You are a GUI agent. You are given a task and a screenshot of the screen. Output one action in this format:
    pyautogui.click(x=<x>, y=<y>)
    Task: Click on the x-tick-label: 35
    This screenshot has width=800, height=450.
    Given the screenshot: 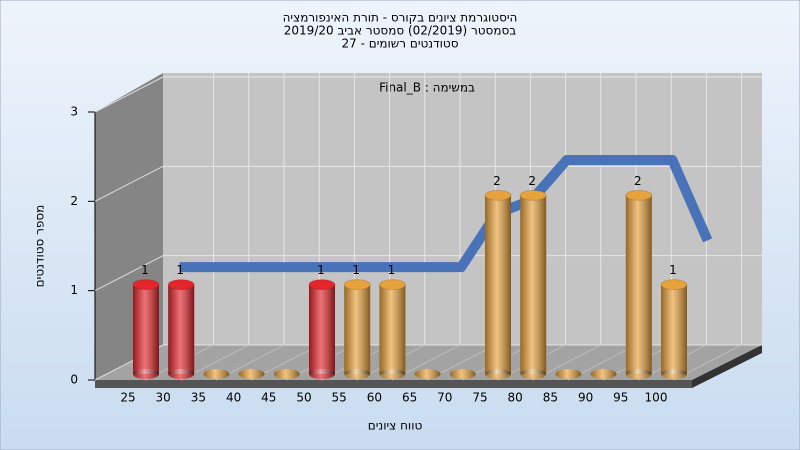 What is the action you would take?
    pyautogui.click(x=198, y=398)
    